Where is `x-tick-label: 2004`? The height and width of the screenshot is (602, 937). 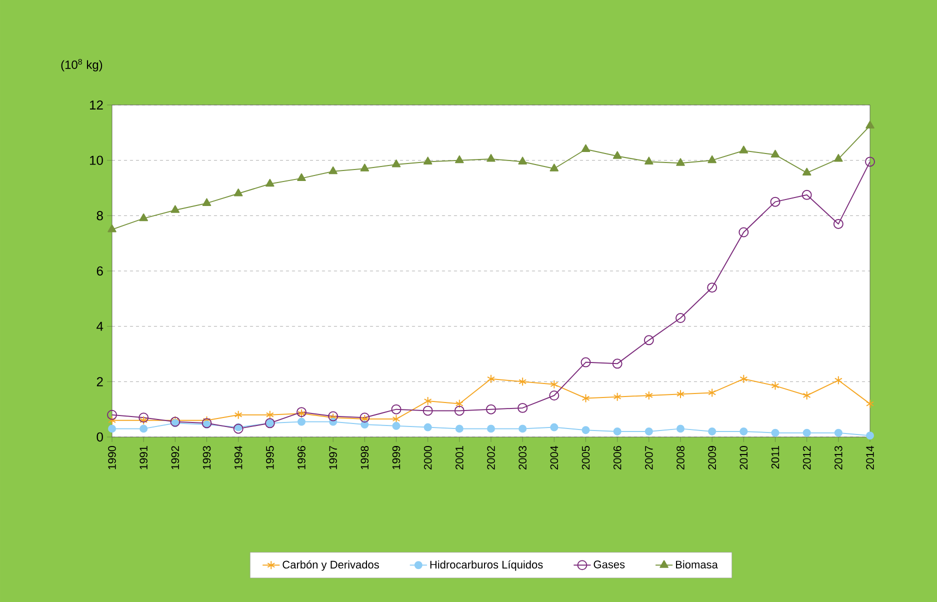 x-tick-label: 2004 is located at coordinates (554, 458).